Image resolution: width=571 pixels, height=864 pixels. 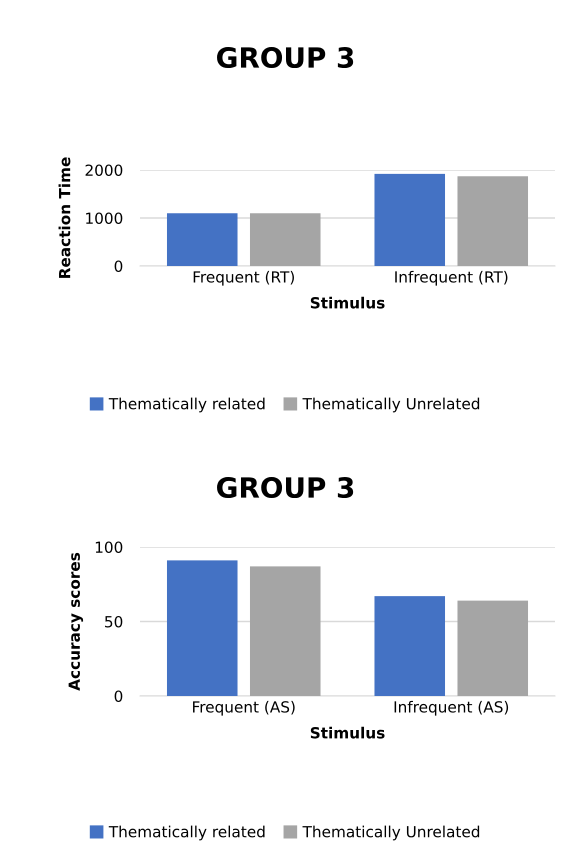 What do you see at coordinates (109, 547) in the screenshot?
I see `y-tick-label: 100` at bounding box center [109, 547].